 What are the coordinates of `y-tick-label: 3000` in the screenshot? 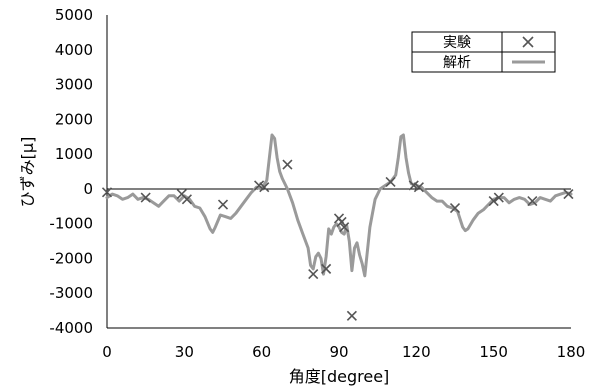 It's located at (74, 85).